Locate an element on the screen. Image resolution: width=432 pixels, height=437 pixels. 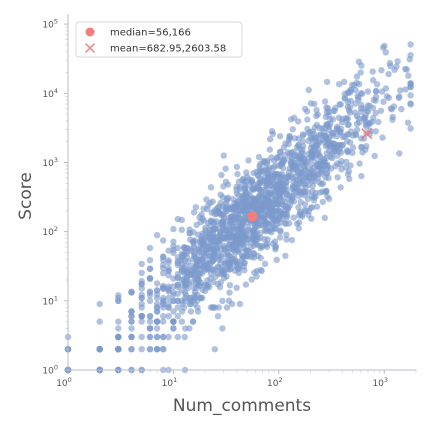
x-tick-label: 101 is located at coordinates (170, 382).